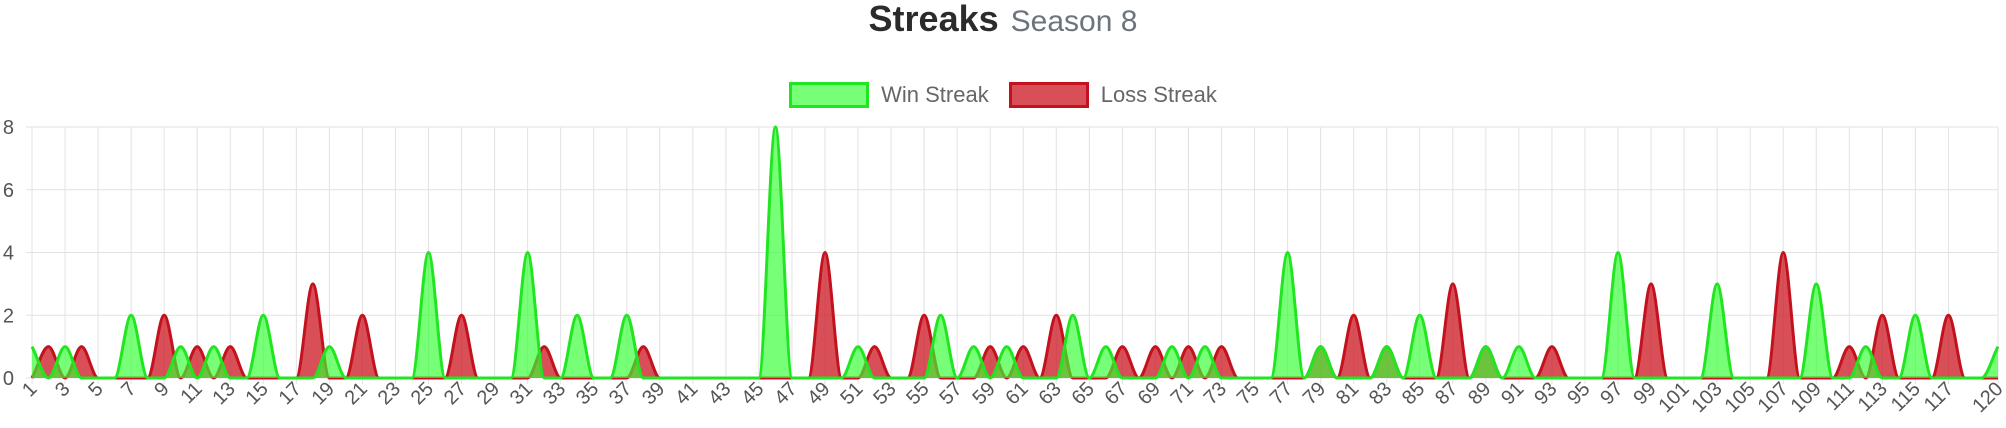 This screenshot has width=2006, height=428. Describe the element at coordinates (1611, 393) in the screenshot. I see `x-tick-label: 97` at that location.